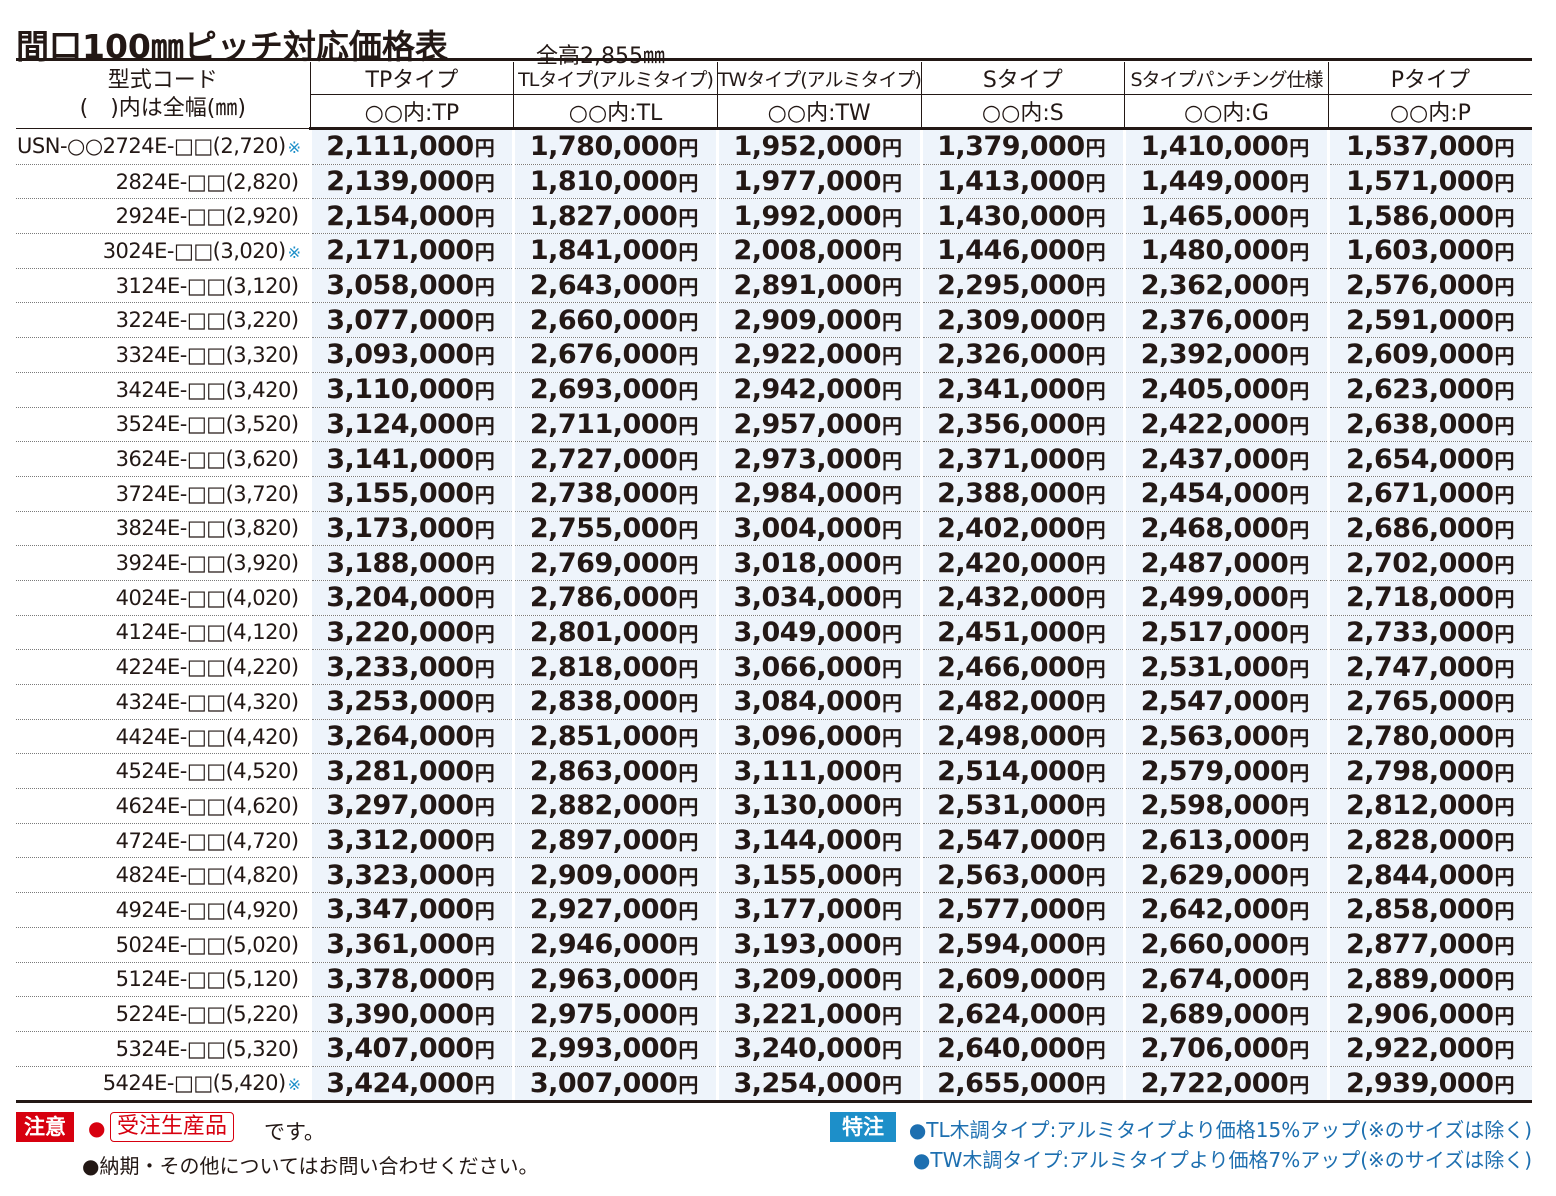 The width and height of the screenshot is (1556, 1196). Describe the element at coordinates (818, 78) in the screenshot. I see `column-header-tw: TWタイプ(アルミタイプ)` at that location.